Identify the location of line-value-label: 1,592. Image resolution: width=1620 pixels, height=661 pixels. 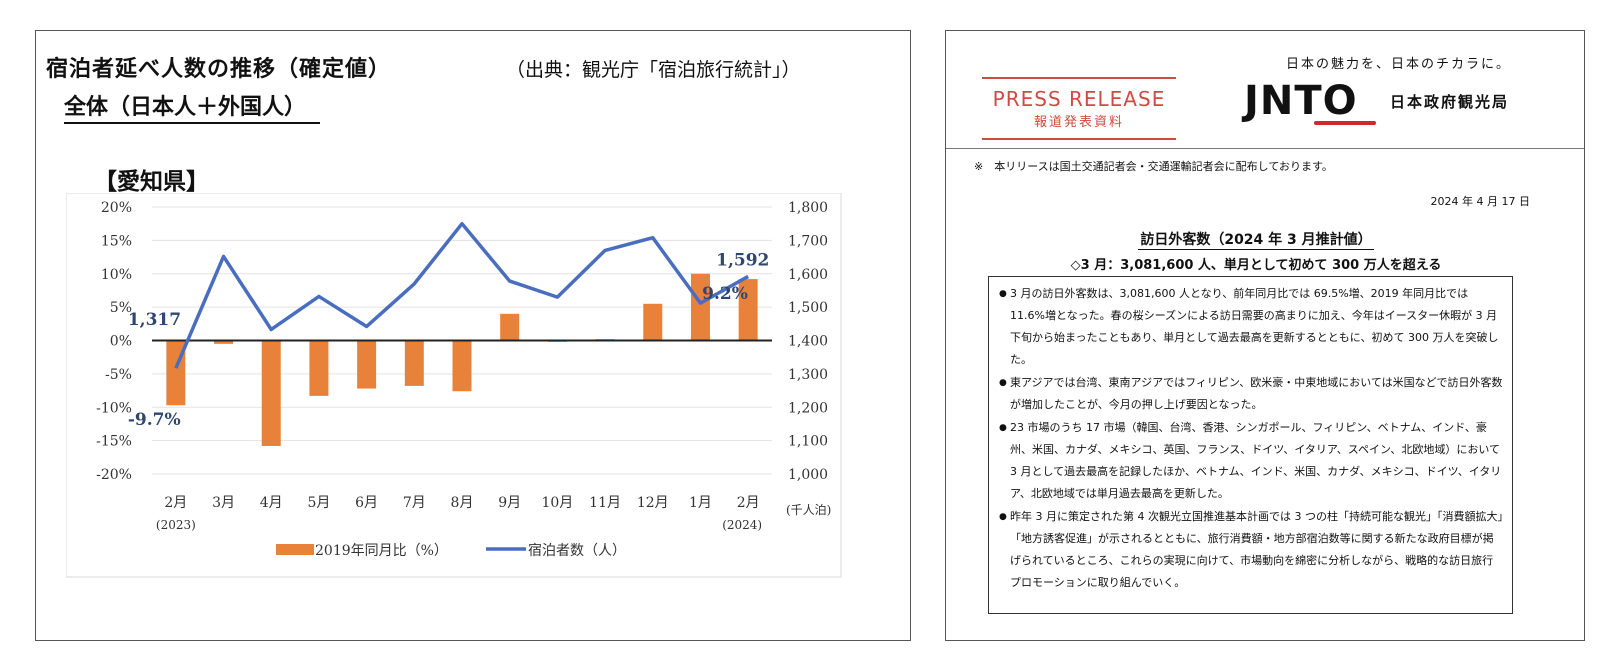
(742, 260).